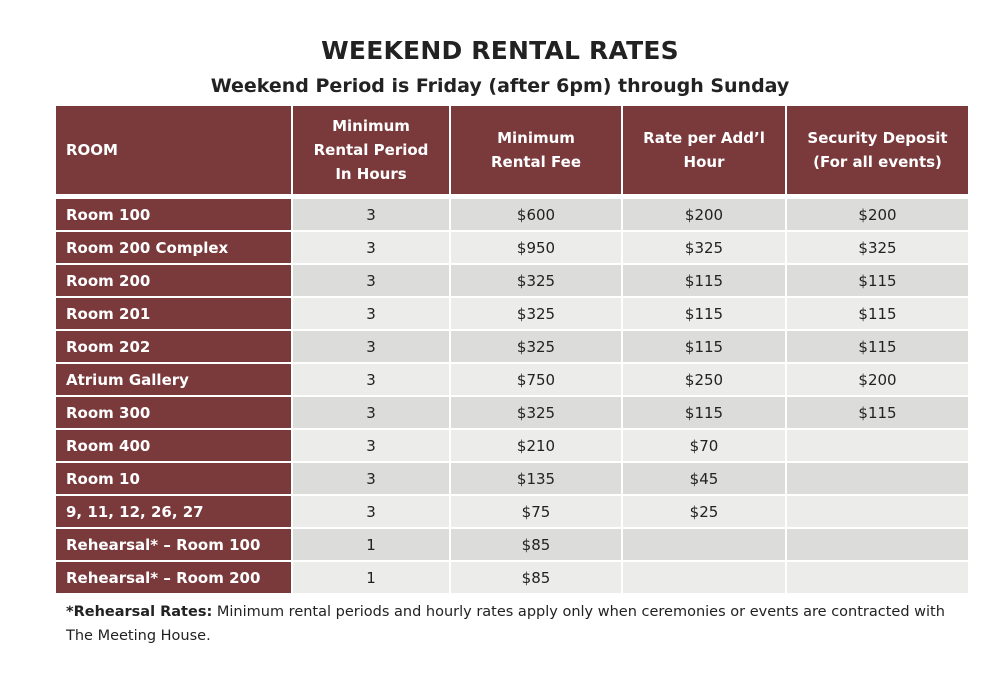 The image size is (1000, 678). I want to click on table-row: Room 200 Complex 3 $950 $325 $325, so click(512, 248).